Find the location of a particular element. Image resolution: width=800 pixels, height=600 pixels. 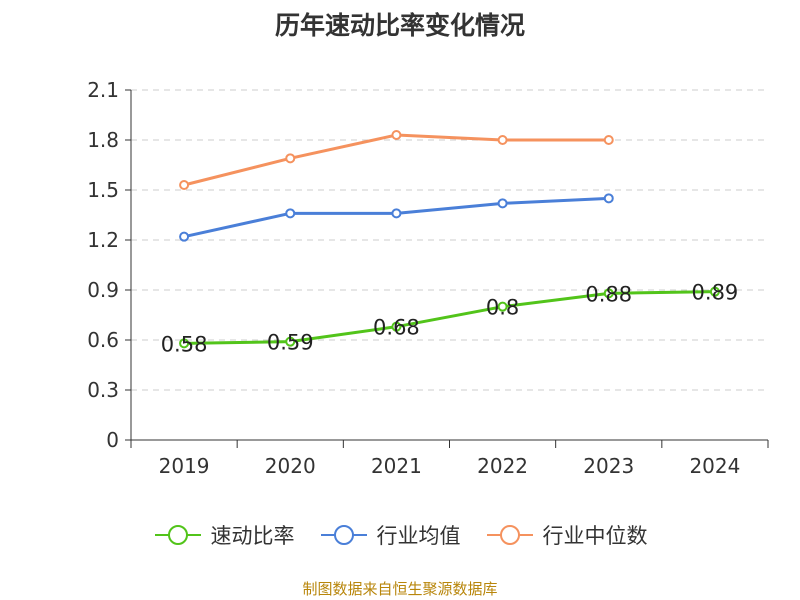

data-label: 0.68 is located at coordinates (396, 328).